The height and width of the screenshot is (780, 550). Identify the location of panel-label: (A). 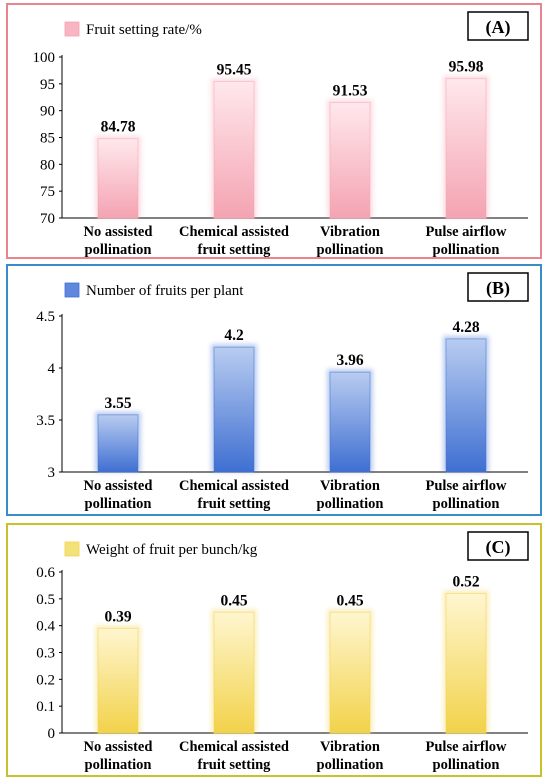
(498, 26).